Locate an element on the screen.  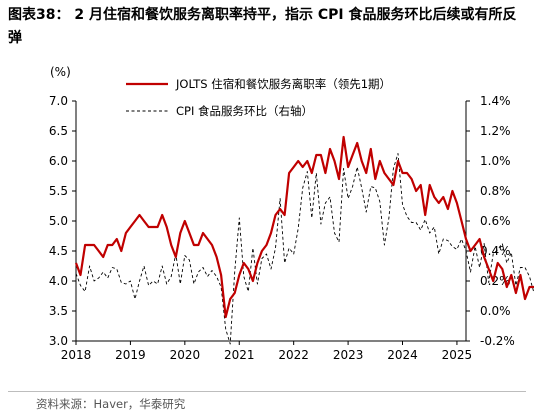
x-tick-label: 2021 is located at coordinates (239, 355).